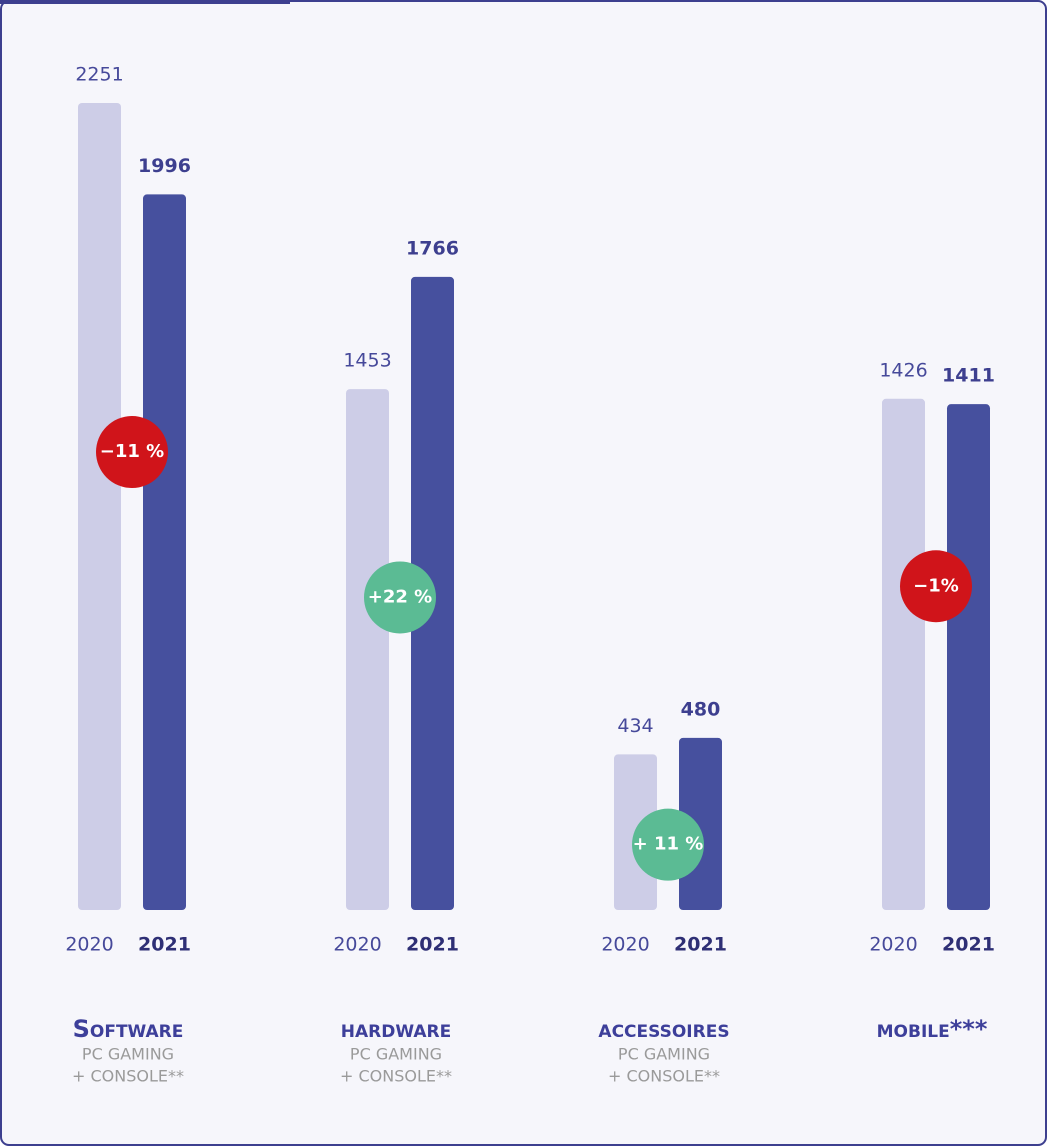 This screenshot has width=1049, height=1147. I want to click on category-label: Software, so click(128, 1029).